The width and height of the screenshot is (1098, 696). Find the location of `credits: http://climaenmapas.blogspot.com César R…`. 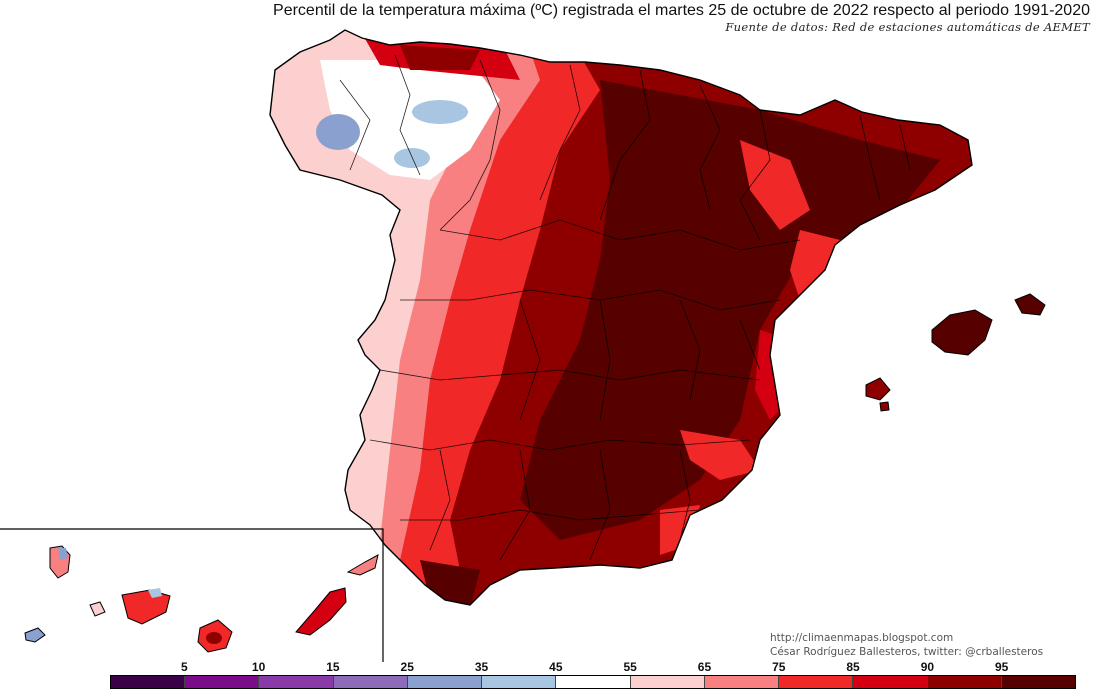

credits: http://climaenmapas.blogspot.com César R… is located at coordinates (906, 645).